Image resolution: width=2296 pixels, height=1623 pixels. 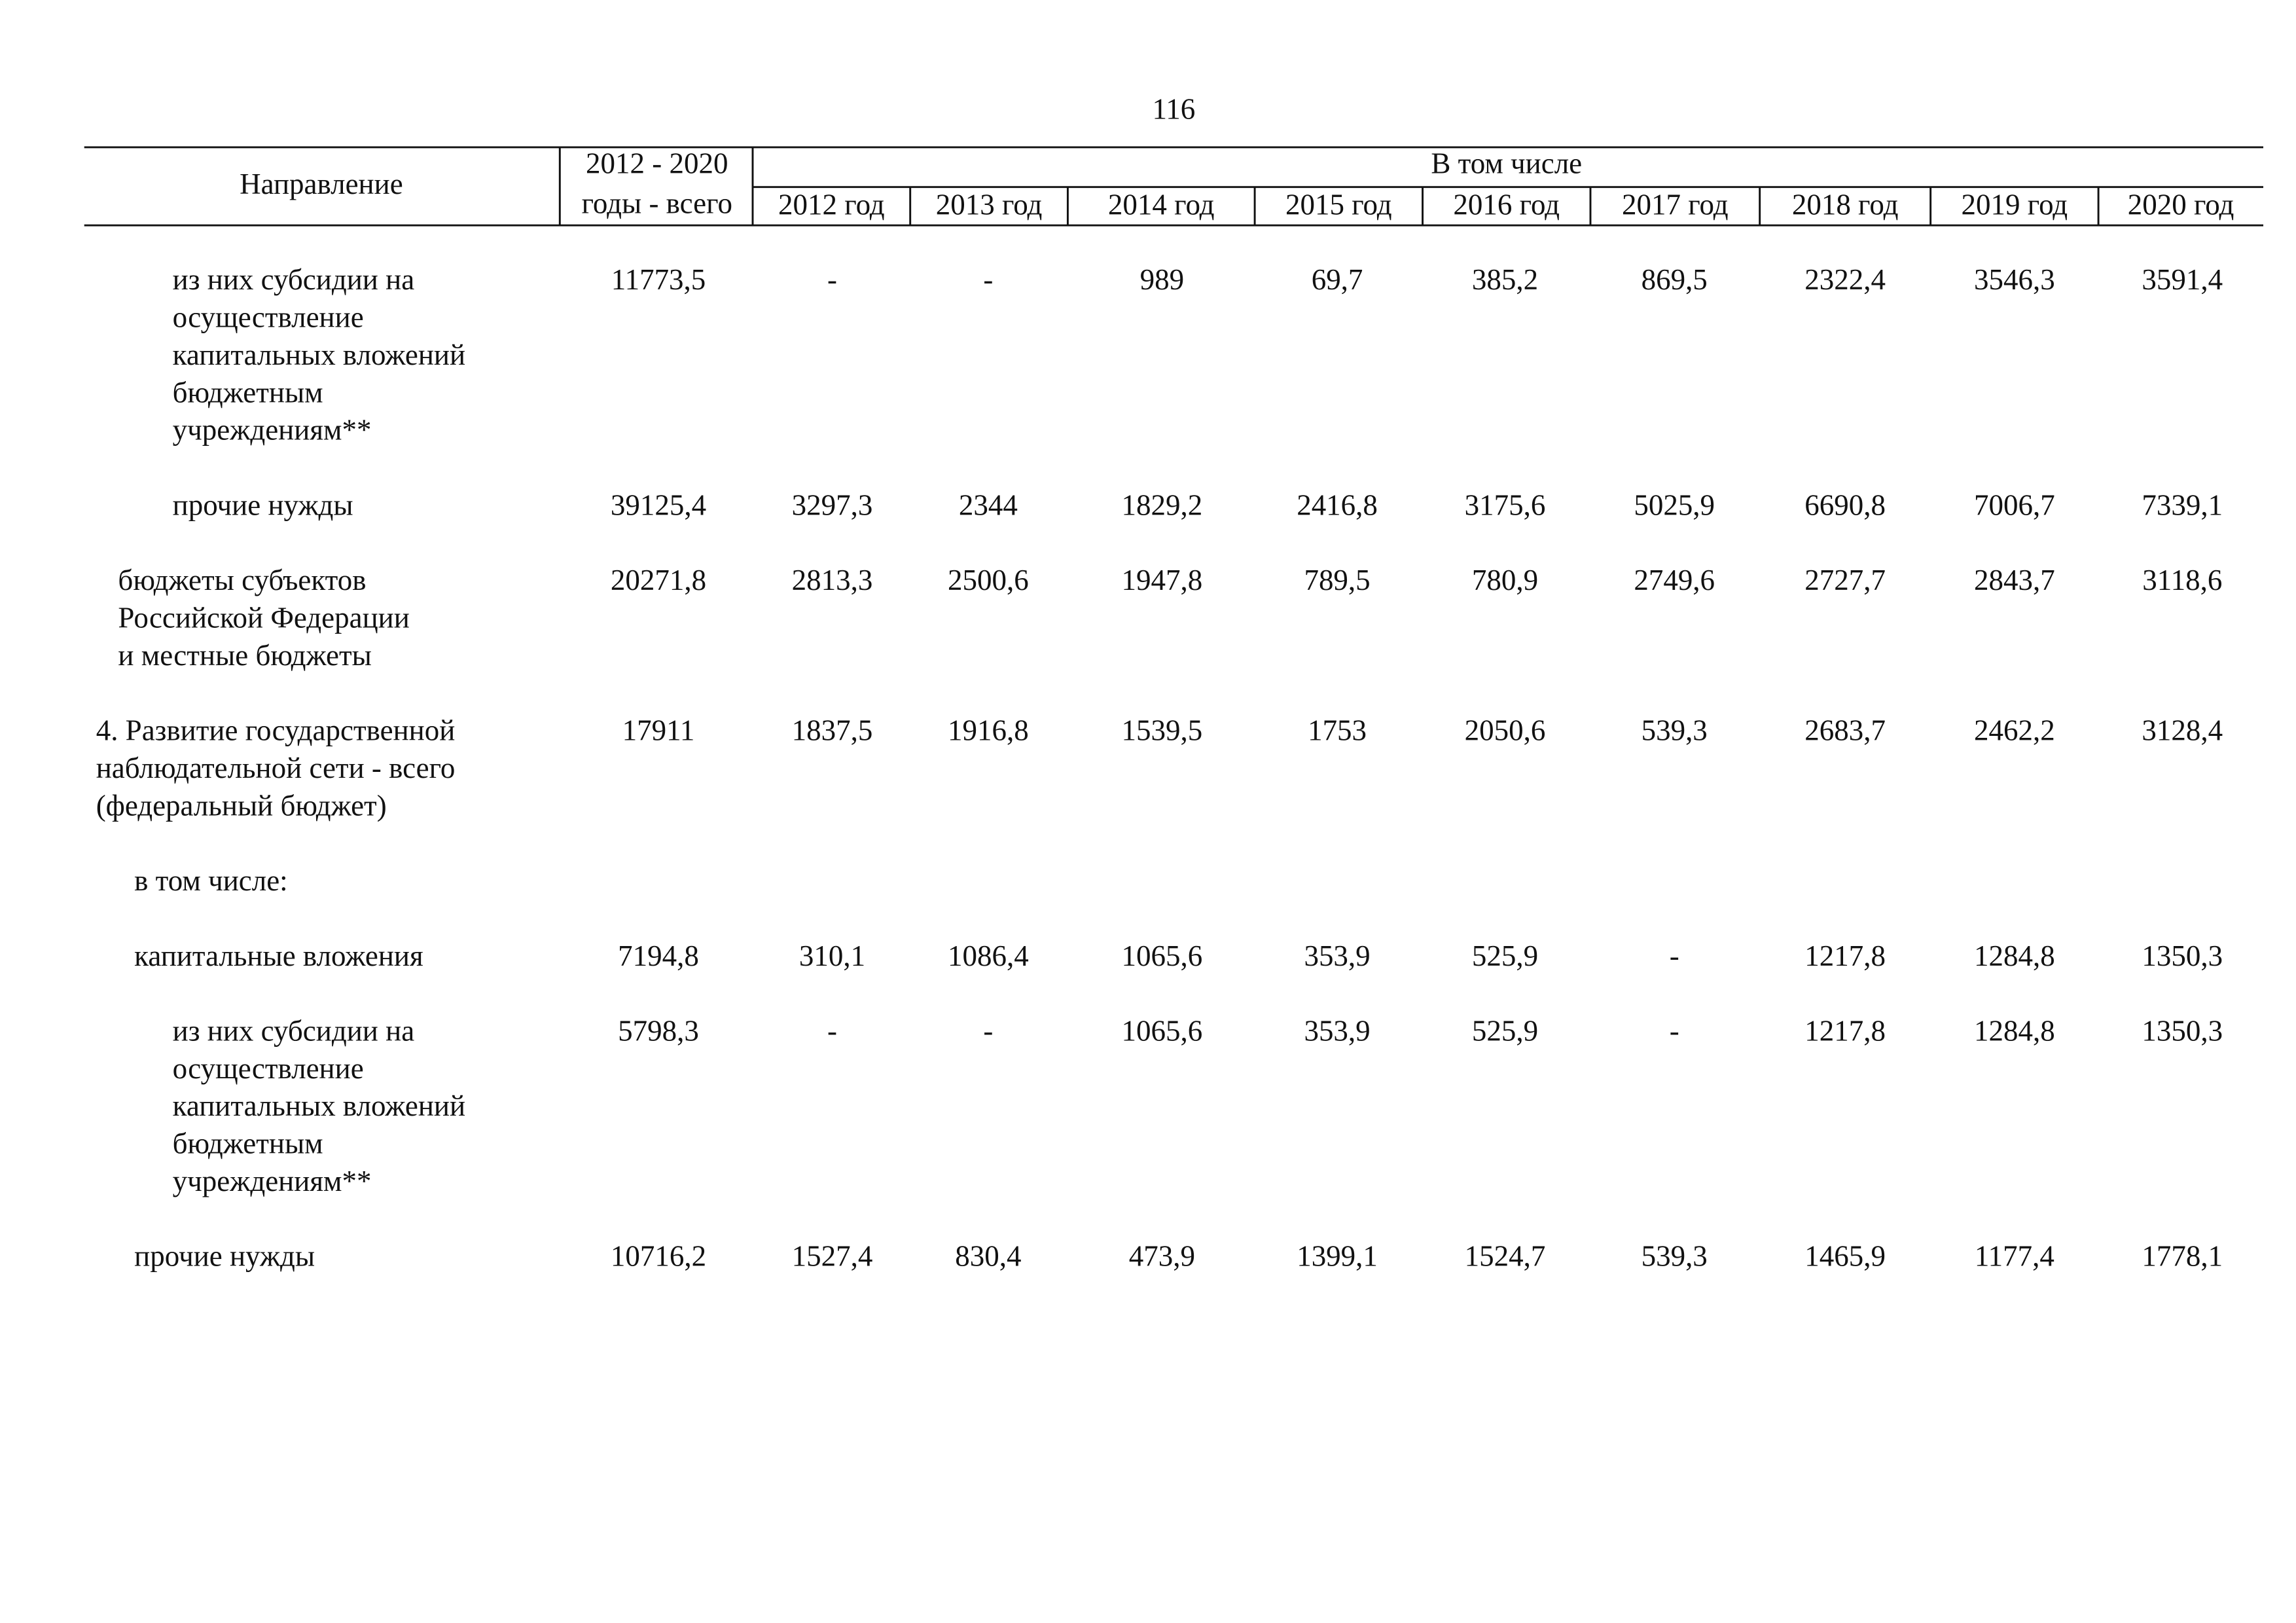 I want to click on header-total: 2012 - 2020, so click(x=657, y=163).